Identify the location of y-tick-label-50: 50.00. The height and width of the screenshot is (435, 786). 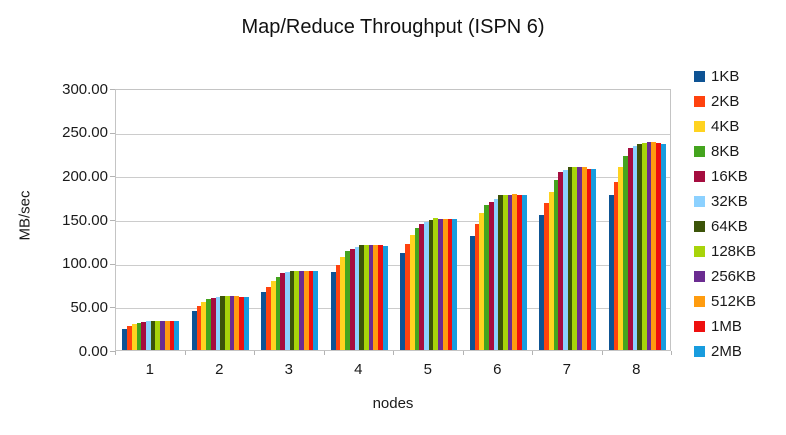
(89, 307).